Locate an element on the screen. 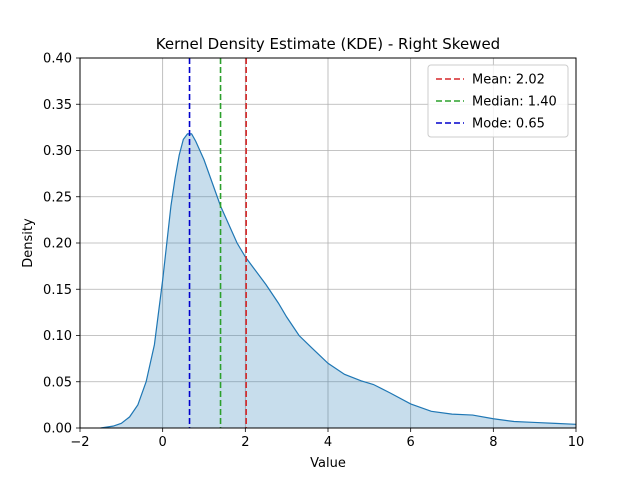 The image size is (640, 484). y-tick-label: 0.15 is located at coordinates (57, 290).